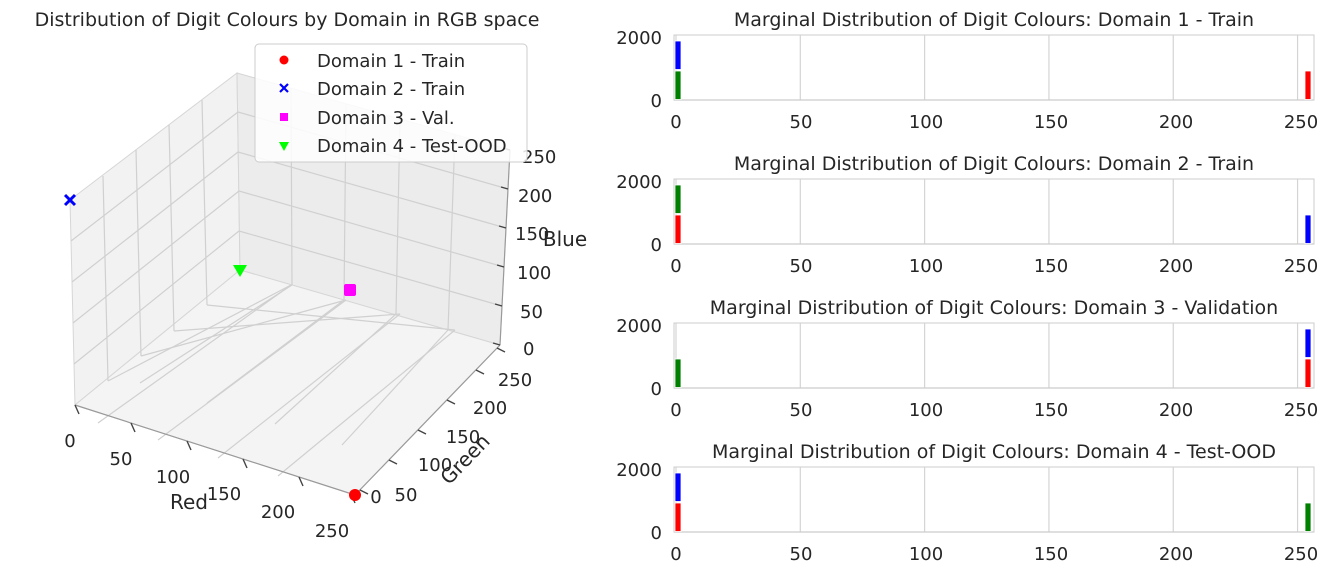 The width and height of the screenshot is (1329, 575). I want to click on z-tick-label: 150, so click(532, 234).